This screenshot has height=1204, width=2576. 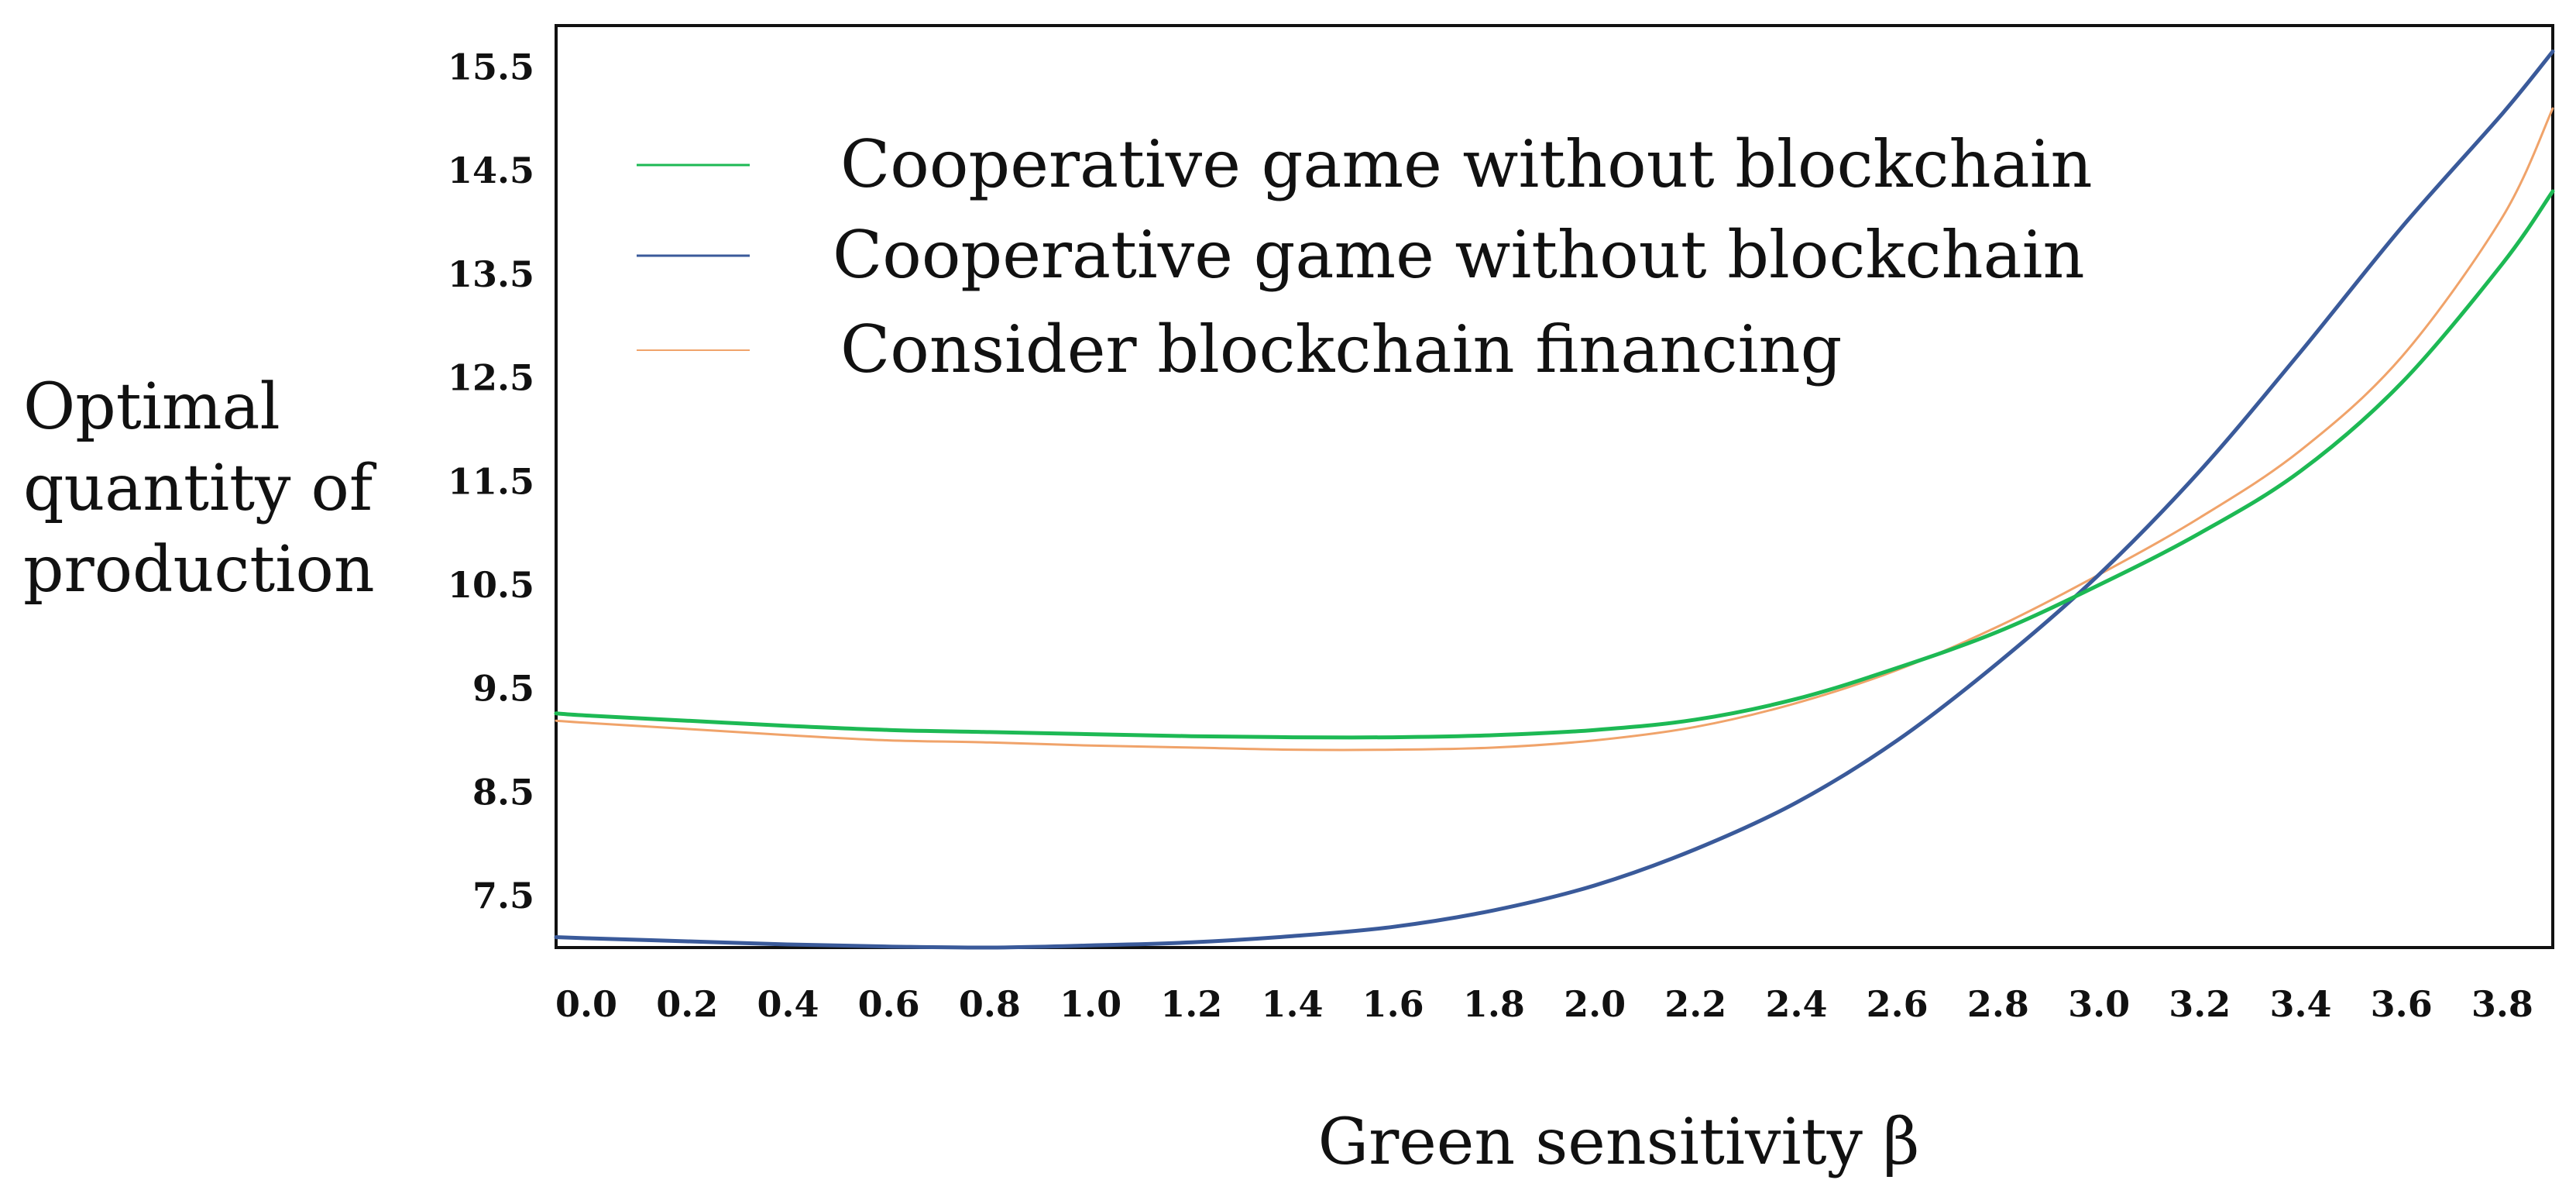 What do you see at coordinates (1466, 164) in the screenshot?
I see `legend-label-1: Cooperative game without blockchain` at bounding box center [1466, 164].